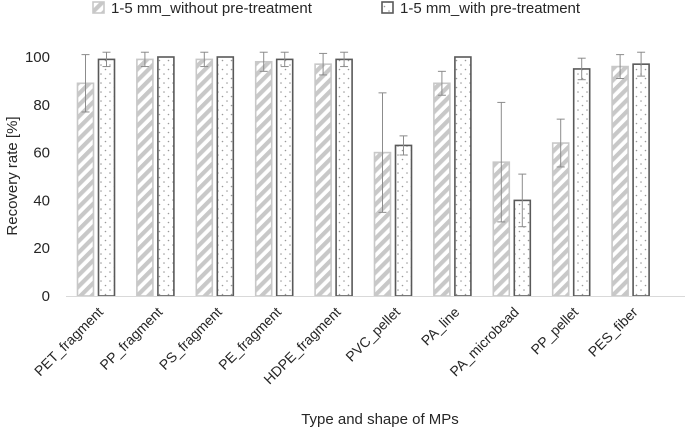 The width and height of the screenshot is (685, 431). What do you see at coordinates (37, 57) in the screenshot?
I see `y-tick-label: 100` at bounding box center [37, 57].